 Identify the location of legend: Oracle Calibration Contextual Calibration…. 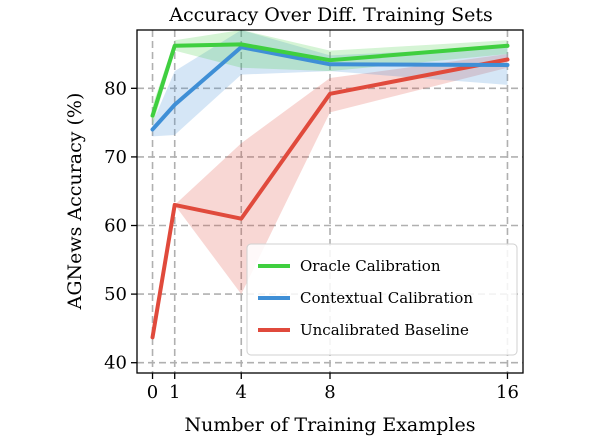
(382, 299).